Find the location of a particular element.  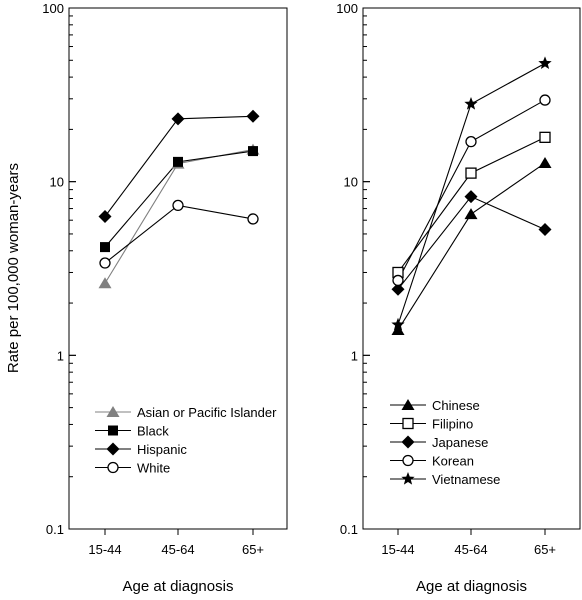

legend-label: White is located at coordinates (153, 468).